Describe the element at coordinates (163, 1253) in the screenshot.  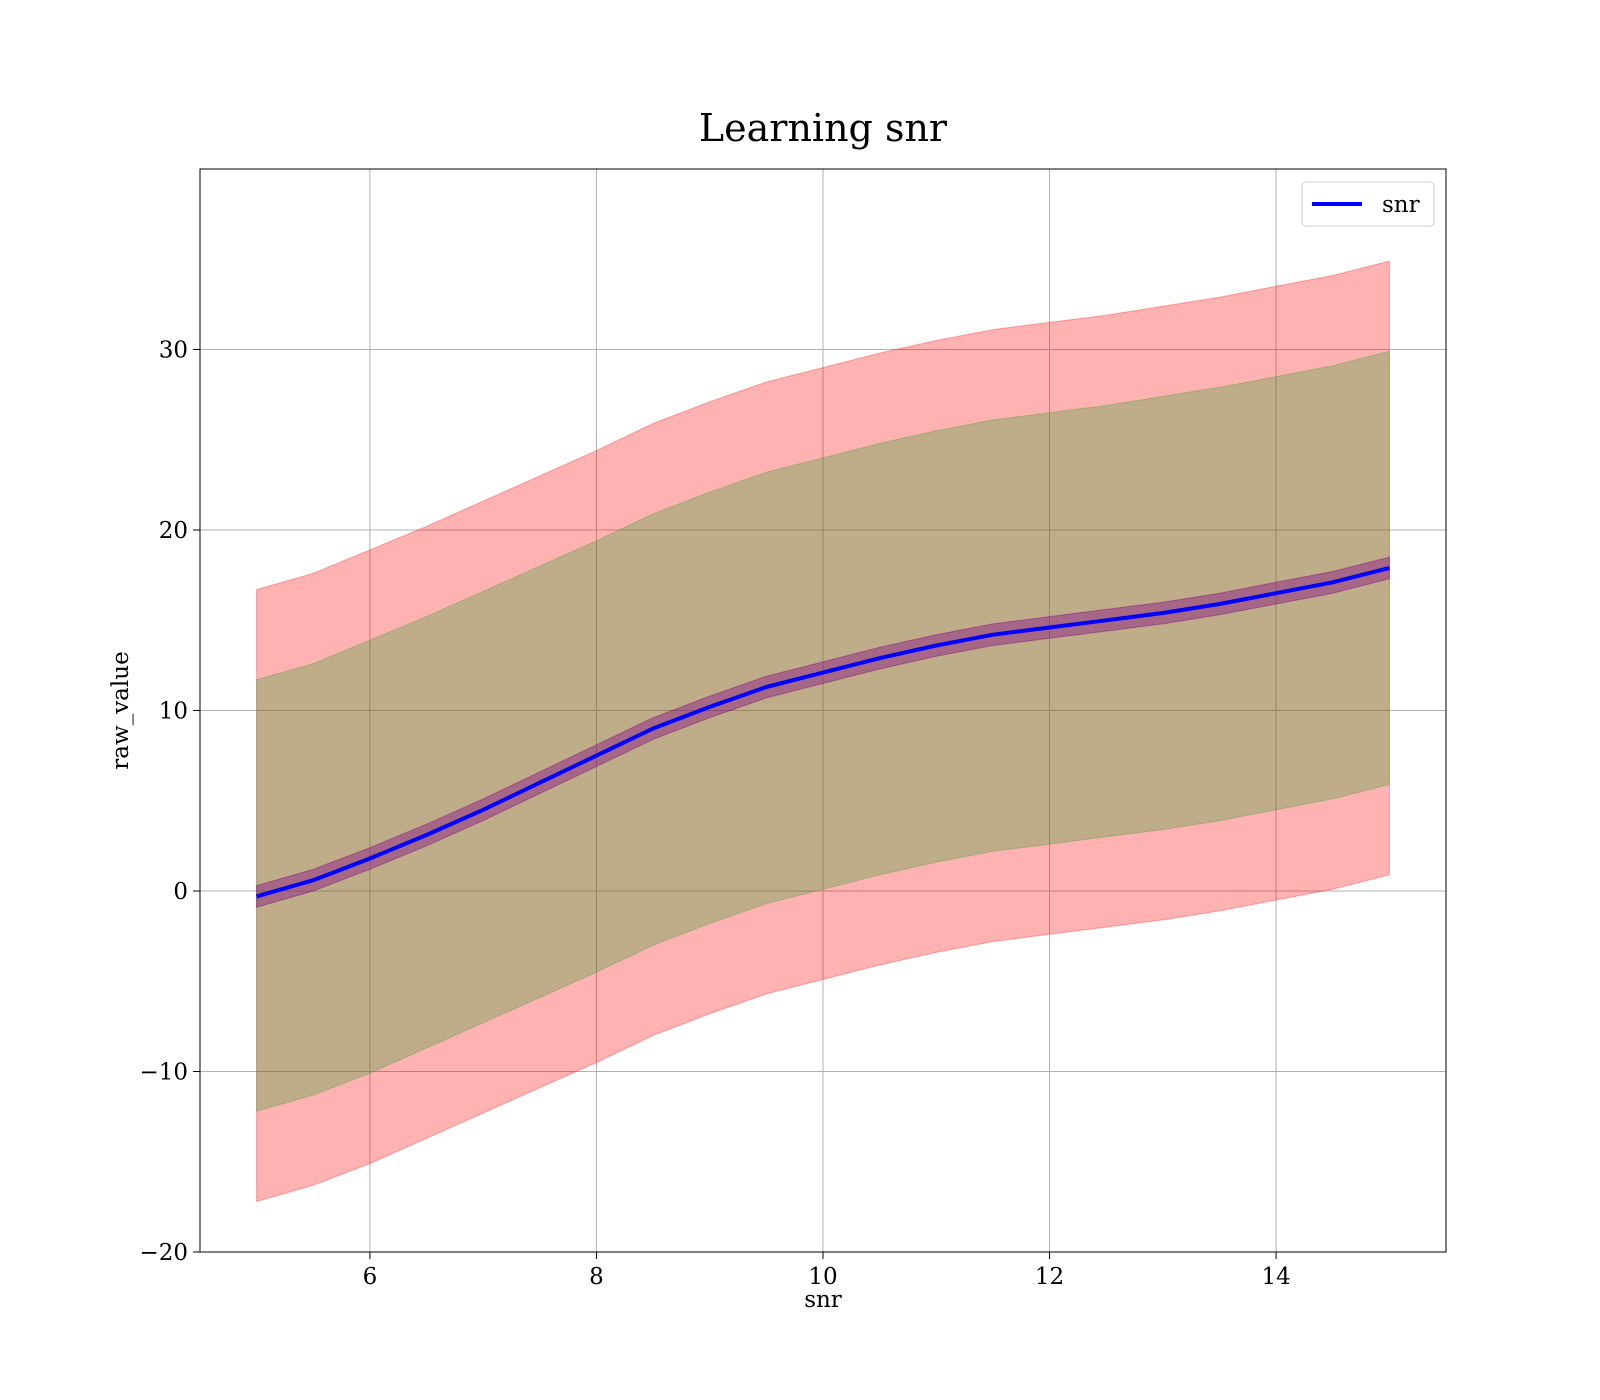
I see `y-tick-label-0: −20` at that location.